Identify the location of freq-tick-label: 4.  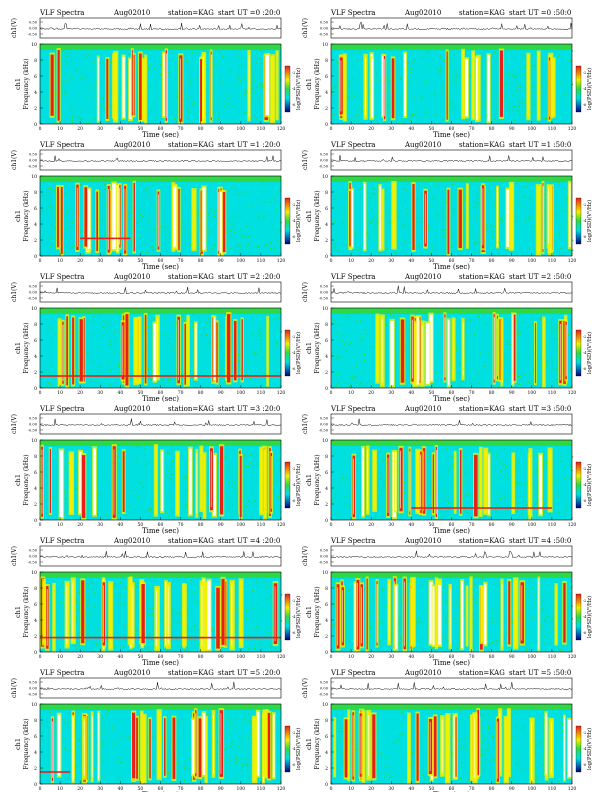
(326, 225).